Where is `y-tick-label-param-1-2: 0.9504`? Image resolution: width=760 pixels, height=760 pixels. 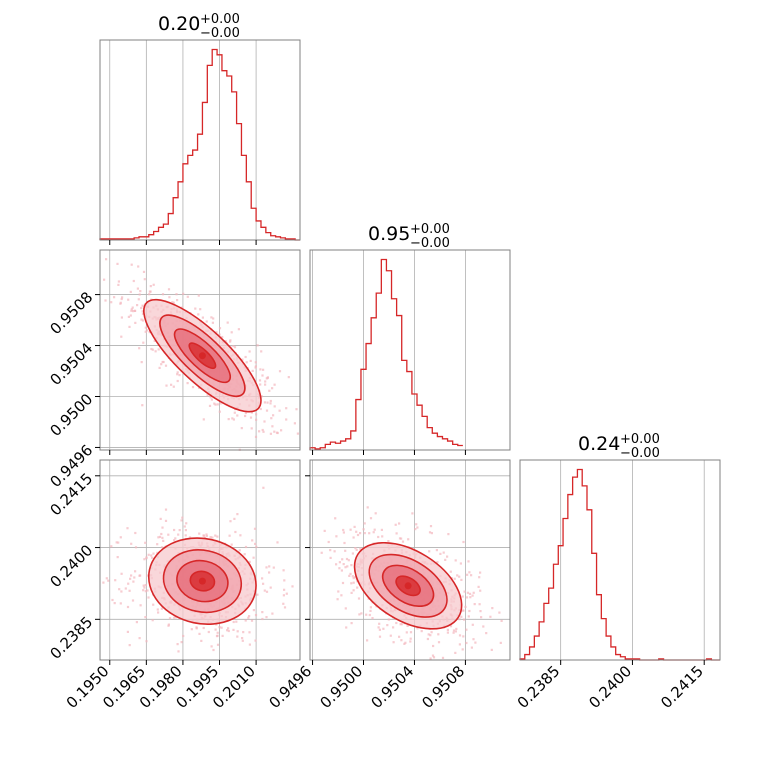
y-tick-label-param-1-2: 0.9504 is located at coordinates (72, 364).